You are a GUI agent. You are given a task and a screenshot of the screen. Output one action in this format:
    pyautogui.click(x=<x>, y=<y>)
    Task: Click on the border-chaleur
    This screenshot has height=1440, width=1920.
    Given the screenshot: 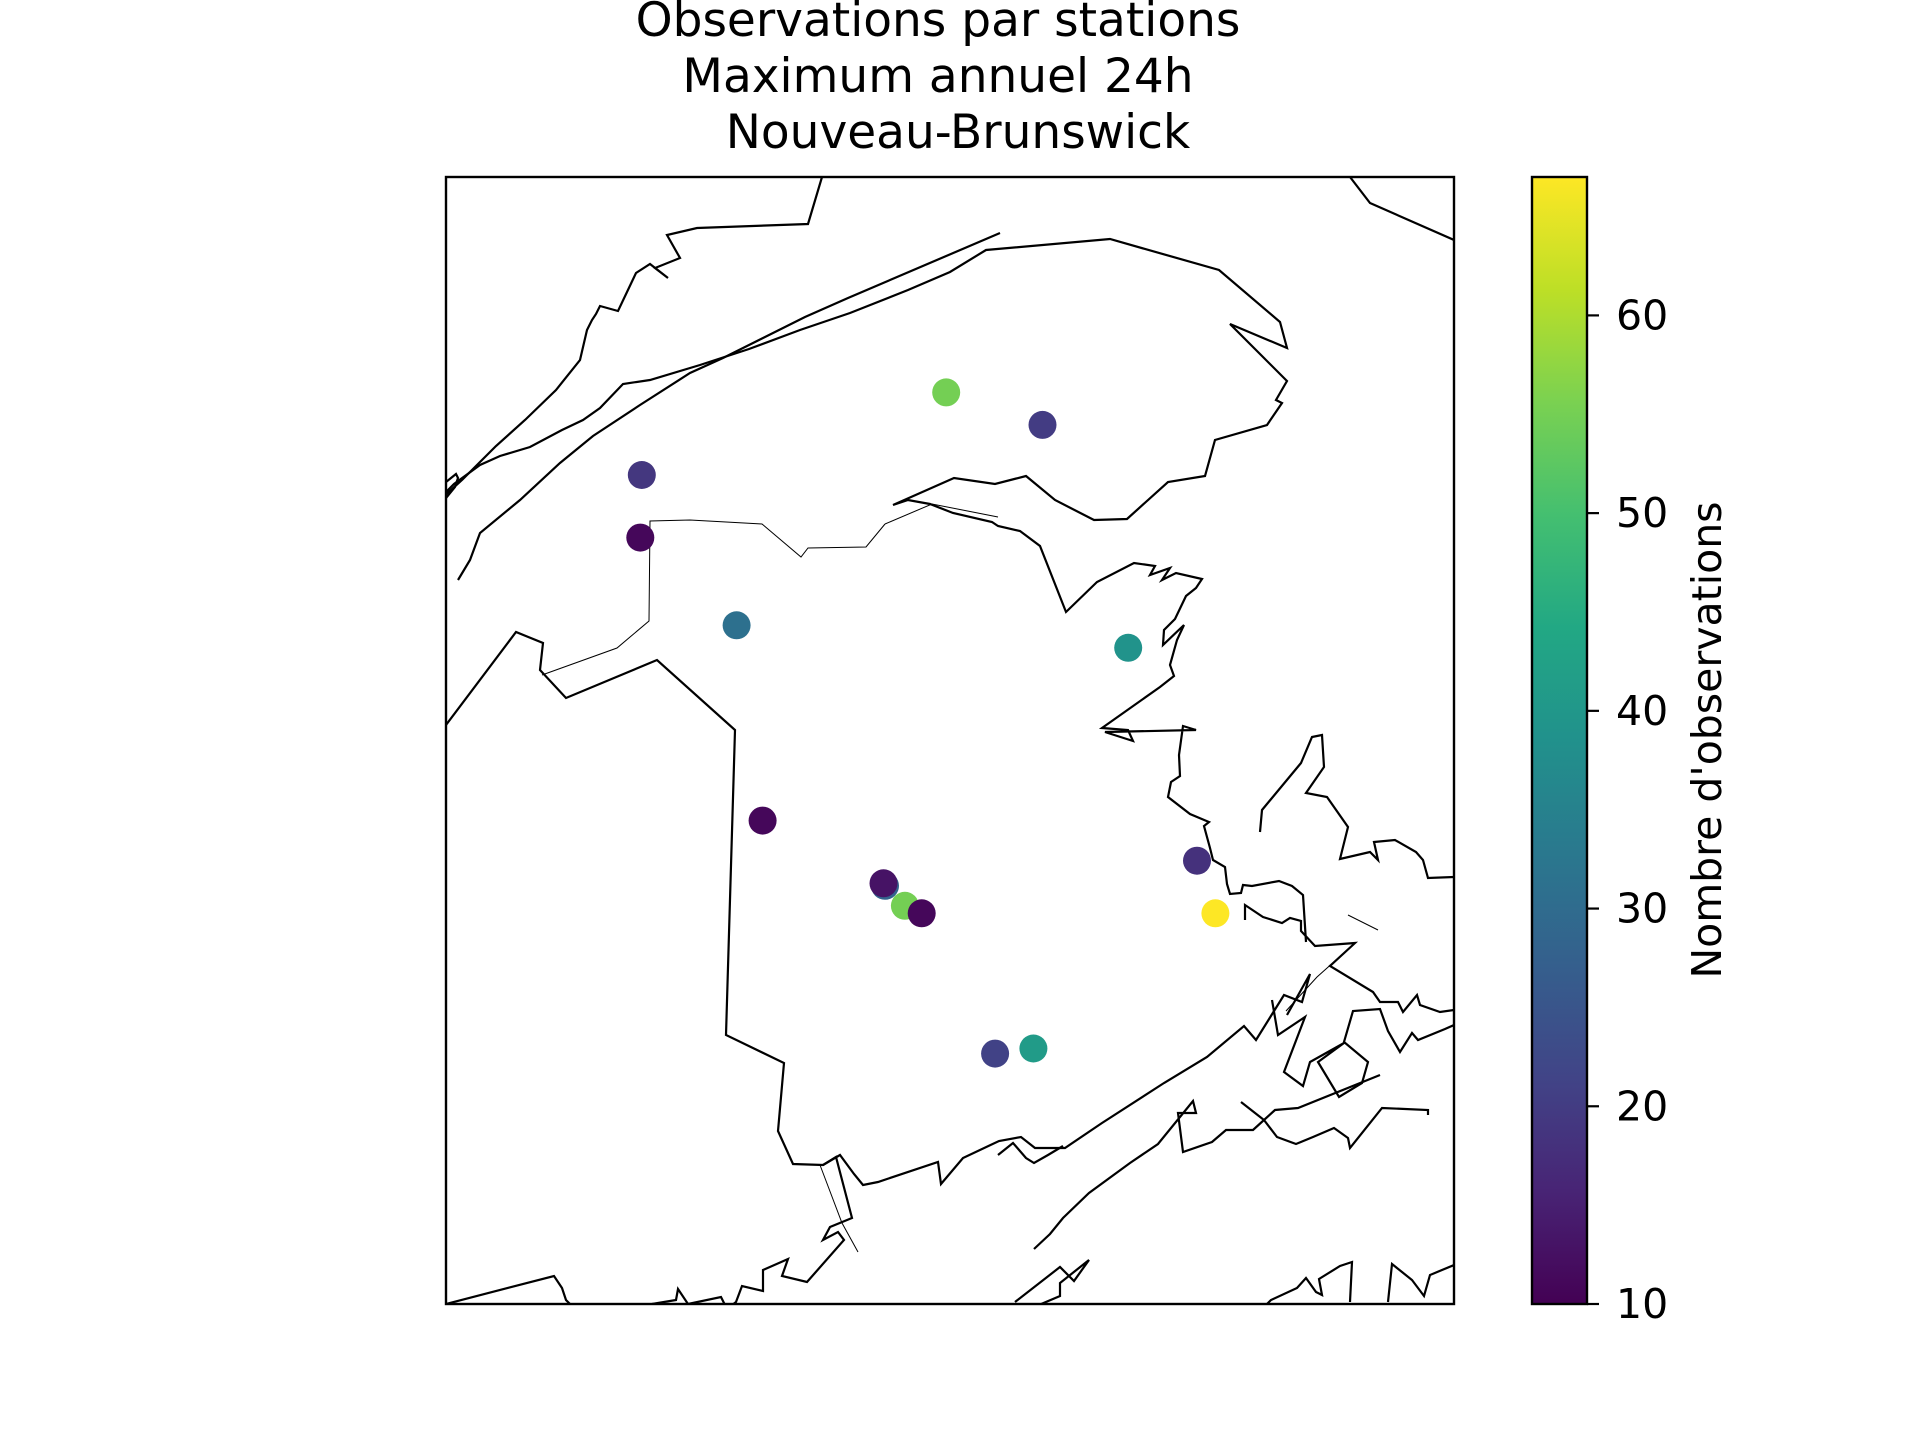 What is the action you would take?
    pyautogui.click(x=941, y=514)
    